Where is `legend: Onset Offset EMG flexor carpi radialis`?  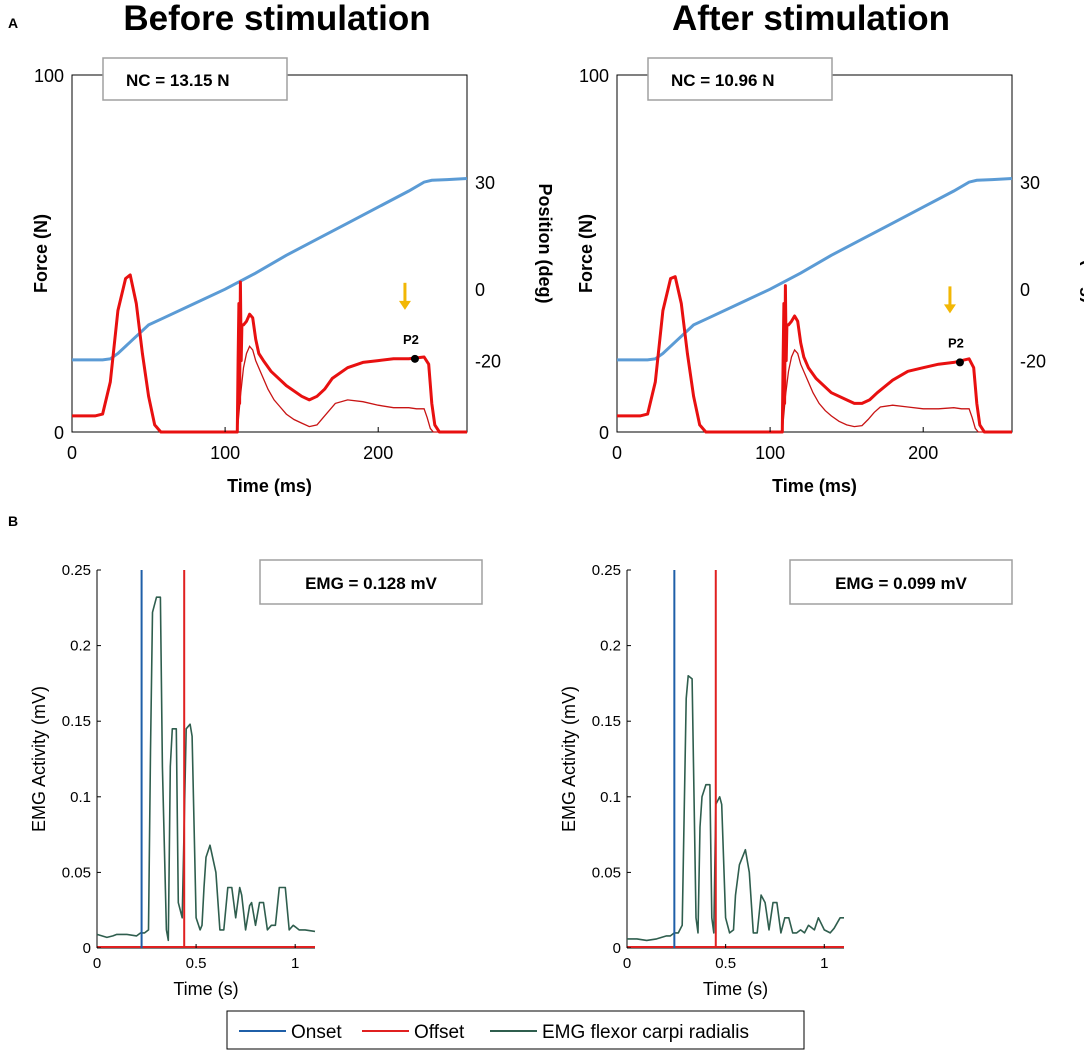 legend: Onset Offset EMG flexor carpi radialis is located at coordinates (515, 1030).